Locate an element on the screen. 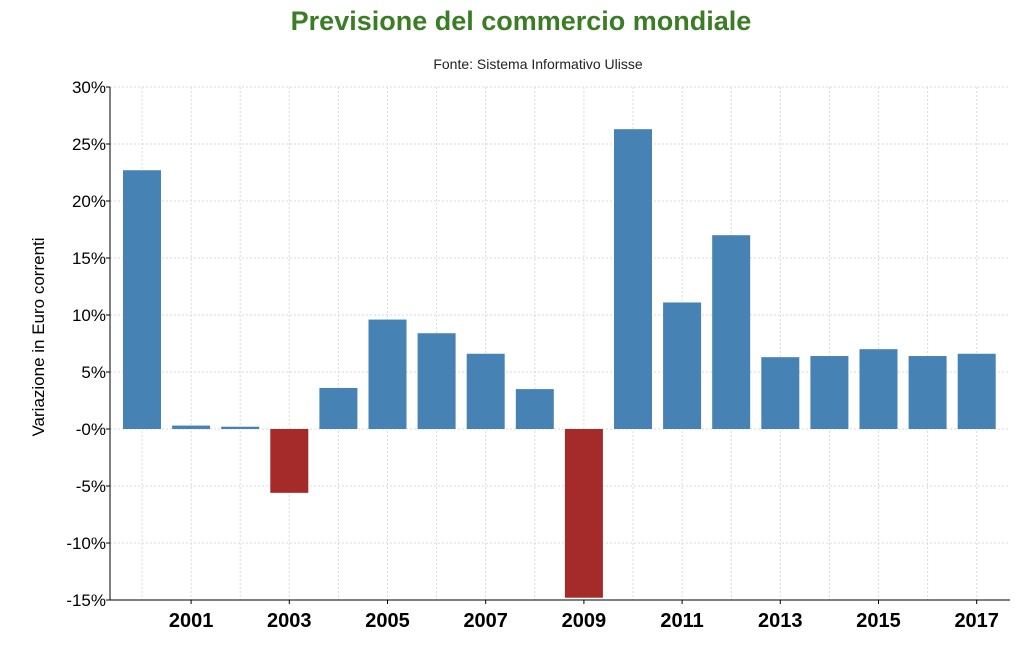  chart-subtitle: Fonte: Sistema Informativo Ulisse is located at coordinates (538, 64).